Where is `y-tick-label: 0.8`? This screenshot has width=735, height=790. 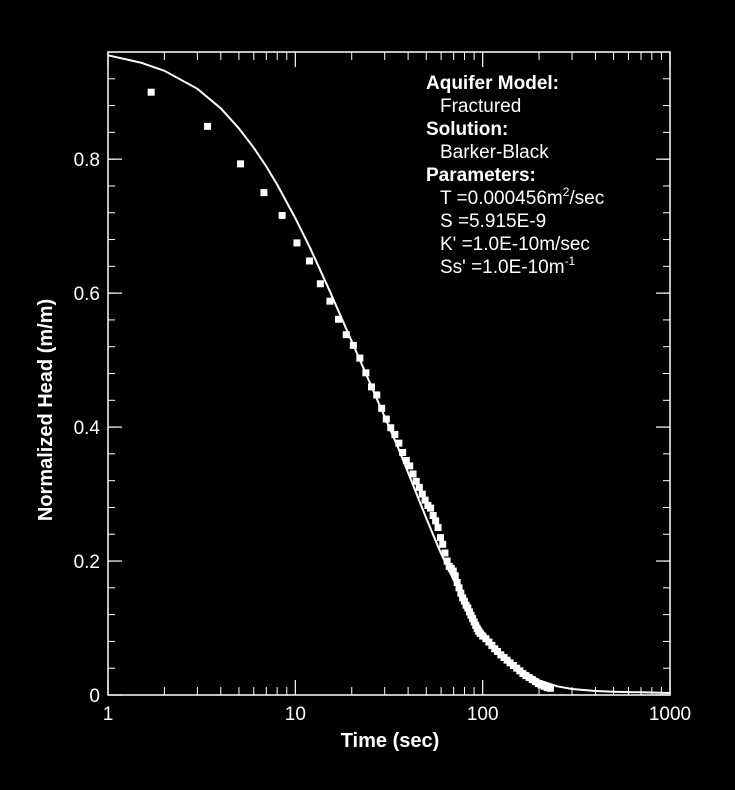
y-tick-label: 0.8 is located at coordinates (87, 160).